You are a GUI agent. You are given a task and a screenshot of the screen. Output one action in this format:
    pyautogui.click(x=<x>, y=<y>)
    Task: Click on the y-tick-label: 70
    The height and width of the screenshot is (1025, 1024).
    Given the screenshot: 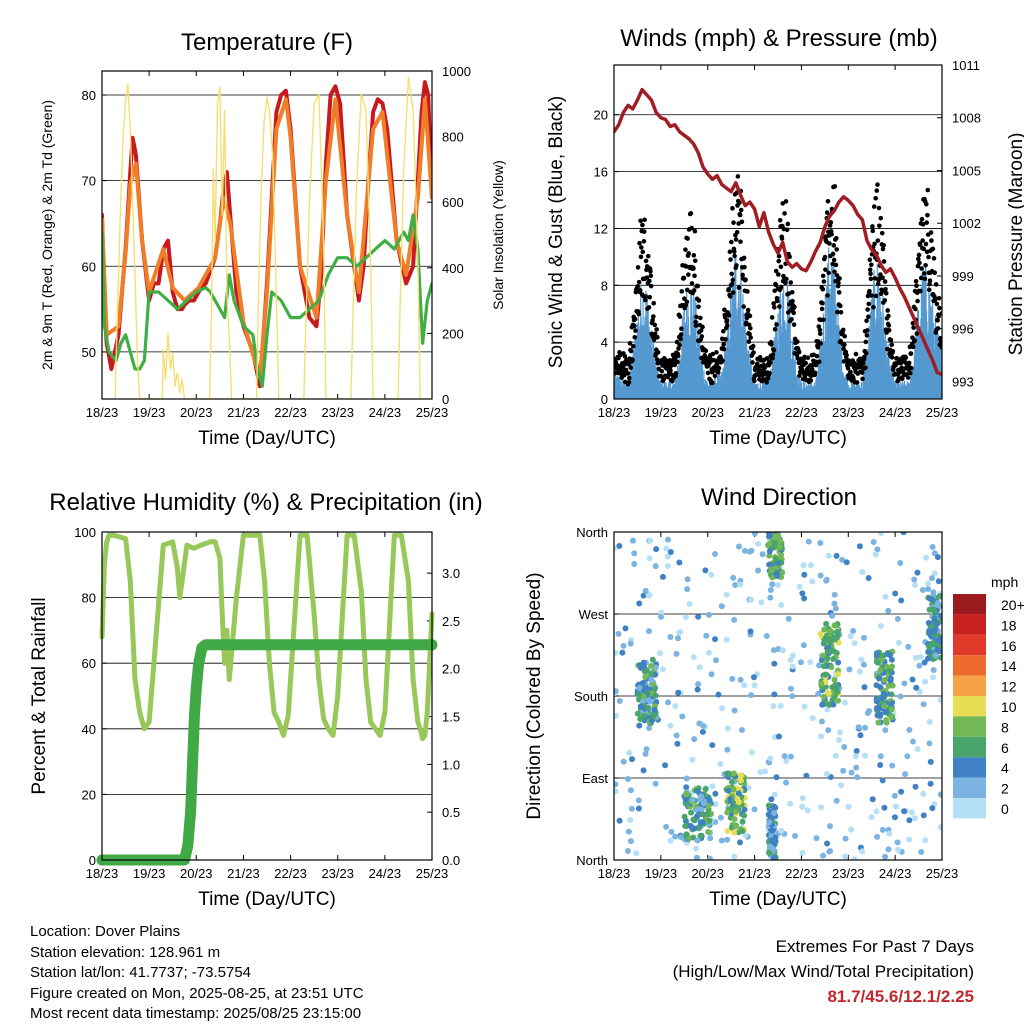 What is the action you would take?
    pyautogui.click(x=89, y=181)
    